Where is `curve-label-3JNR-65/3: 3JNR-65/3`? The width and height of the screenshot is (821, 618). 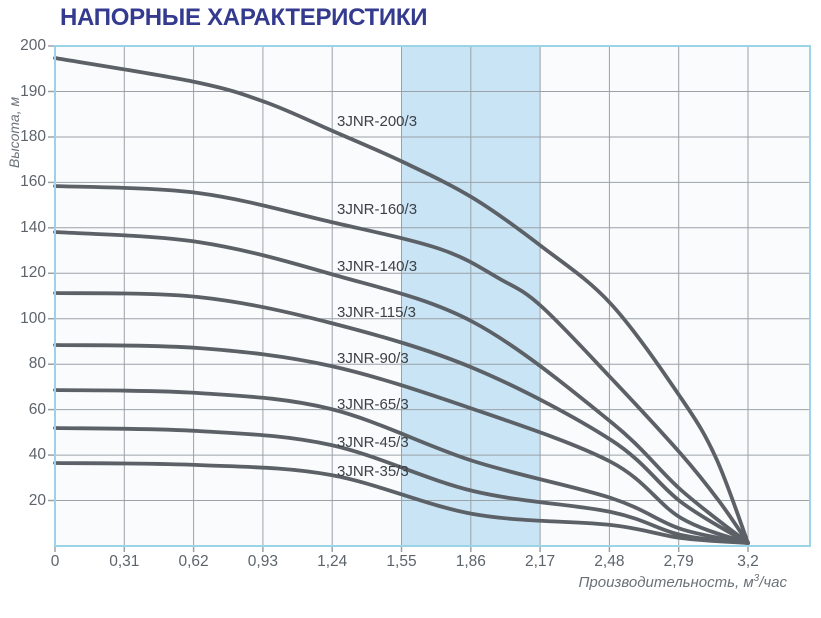 curve-label-3JNR-65/3: 3JNR-65/3 is located at coordinates (373, 404).